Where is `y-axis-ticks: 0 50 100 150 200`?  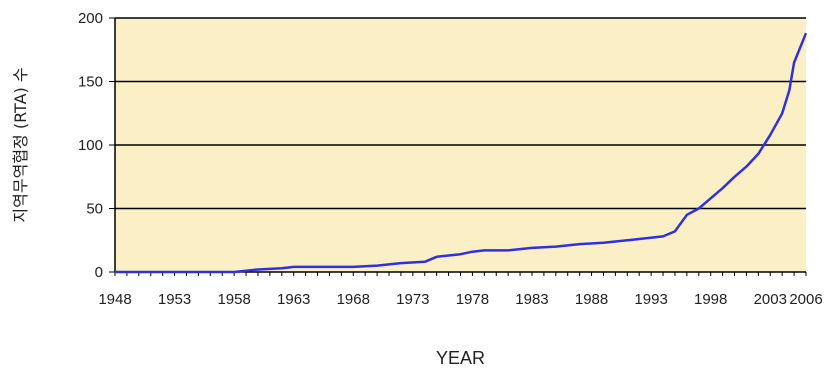 y-axis-ticks: 0 50 100 150 200 is located at coordinates (96, 145).